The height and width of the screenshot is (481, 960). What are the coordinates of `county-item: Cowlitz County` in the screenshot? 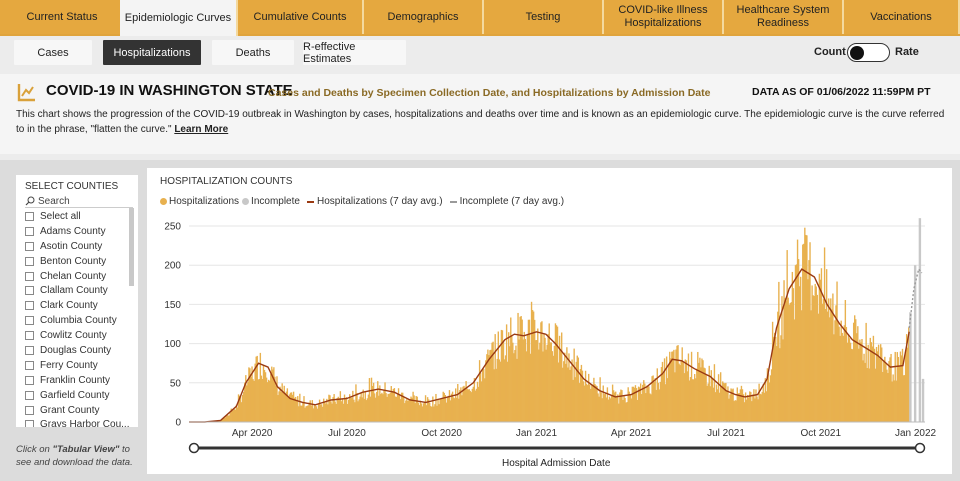 It's located at (81, 335).